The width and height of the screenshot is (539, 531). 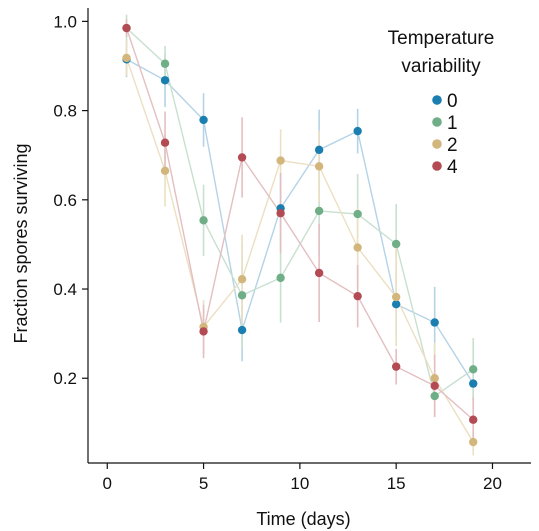 I want to click on x-axis-label: Time (days), so click(x=303, y=519).